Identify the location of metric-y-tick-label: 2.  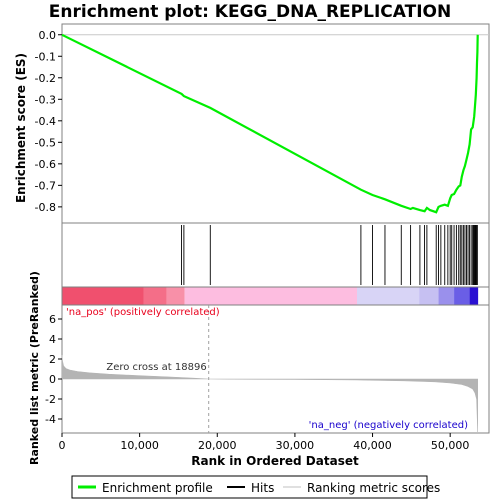
(52, 359).